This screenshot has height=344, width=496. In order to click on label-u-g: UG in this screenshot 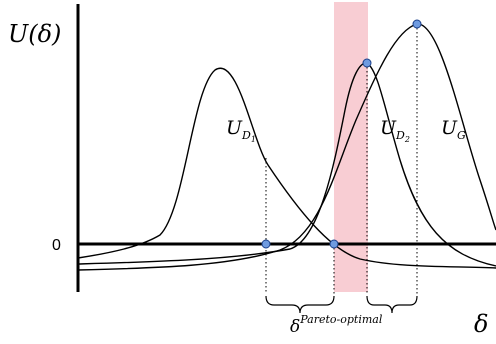, I will do `click(453, 129)`.